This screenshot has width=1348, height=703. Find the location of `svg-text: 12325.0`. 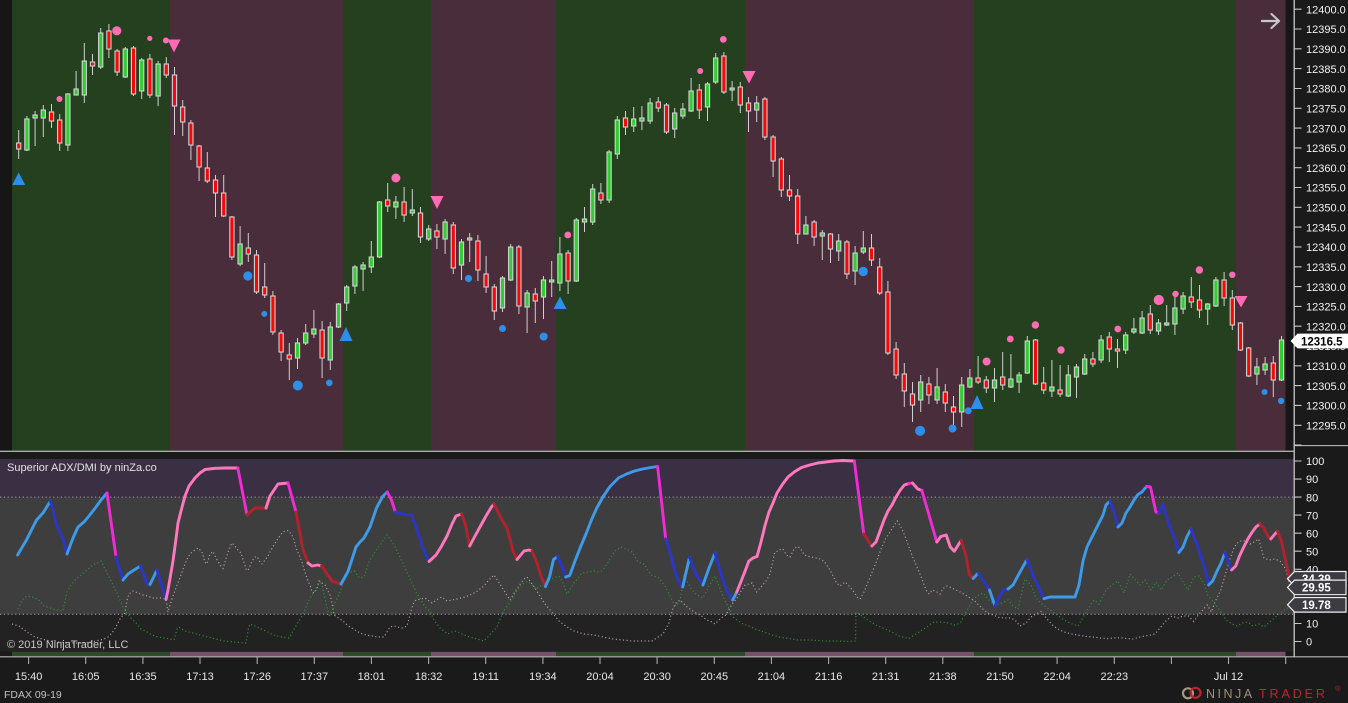

svg-text: 12325.0 is located at coordinates (1326, 308).